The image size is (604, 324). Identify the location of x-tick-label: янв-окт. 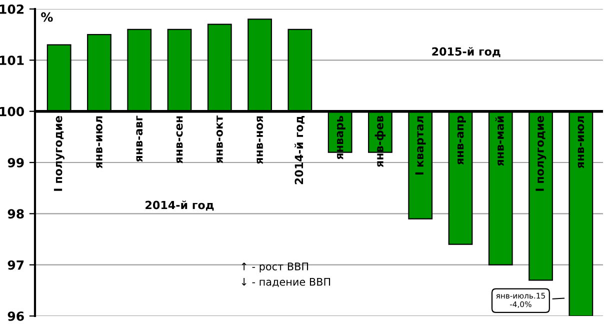
(219, 139).